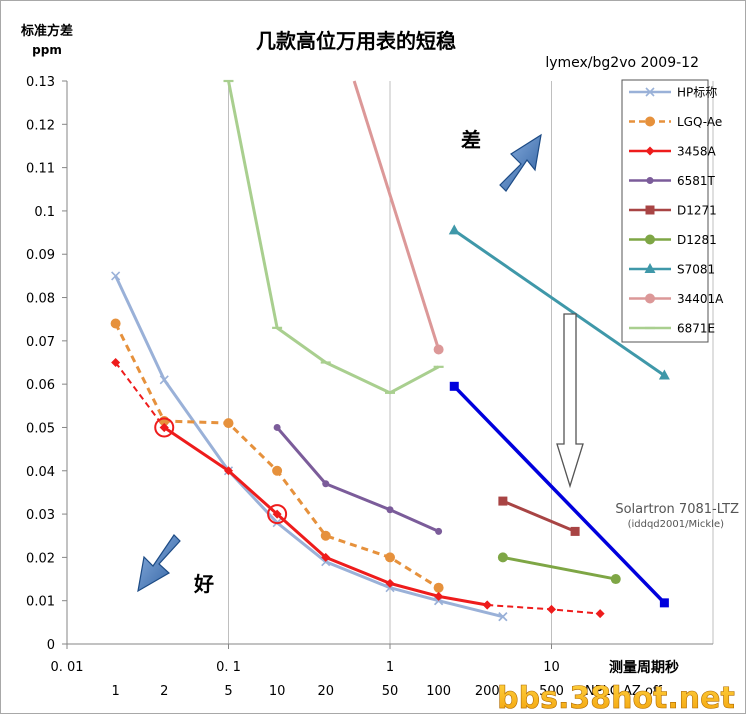 The height and width of the screenshot is (717, 746). Describe the element at coordinates (696, 329) in the screenshot. I see `legend-label-6871e: 6871E` at that location.